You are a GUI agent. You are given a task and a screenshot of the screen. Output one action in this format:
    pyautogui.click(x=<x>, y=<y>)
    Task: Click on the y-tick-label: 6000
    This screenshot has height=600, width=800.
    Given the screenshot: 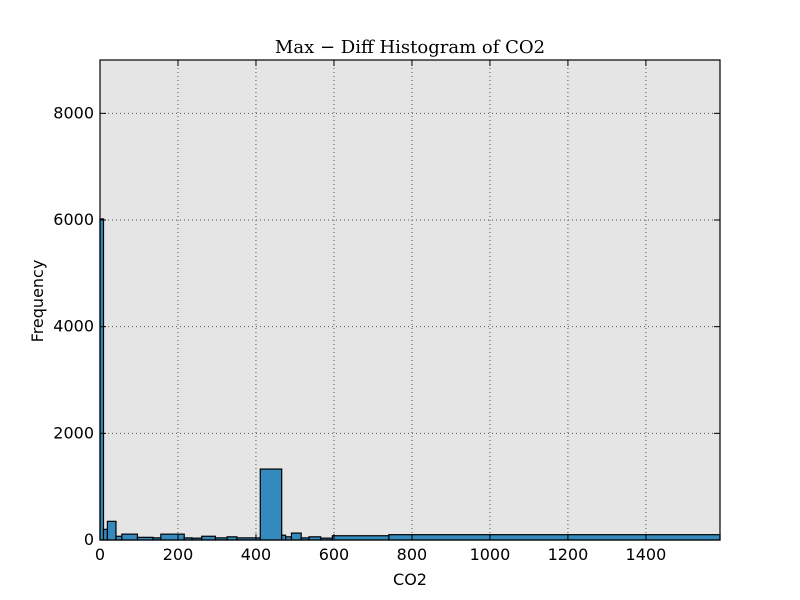 What is the action you would take?
    pyautogui.click(x=73, y=219)
    